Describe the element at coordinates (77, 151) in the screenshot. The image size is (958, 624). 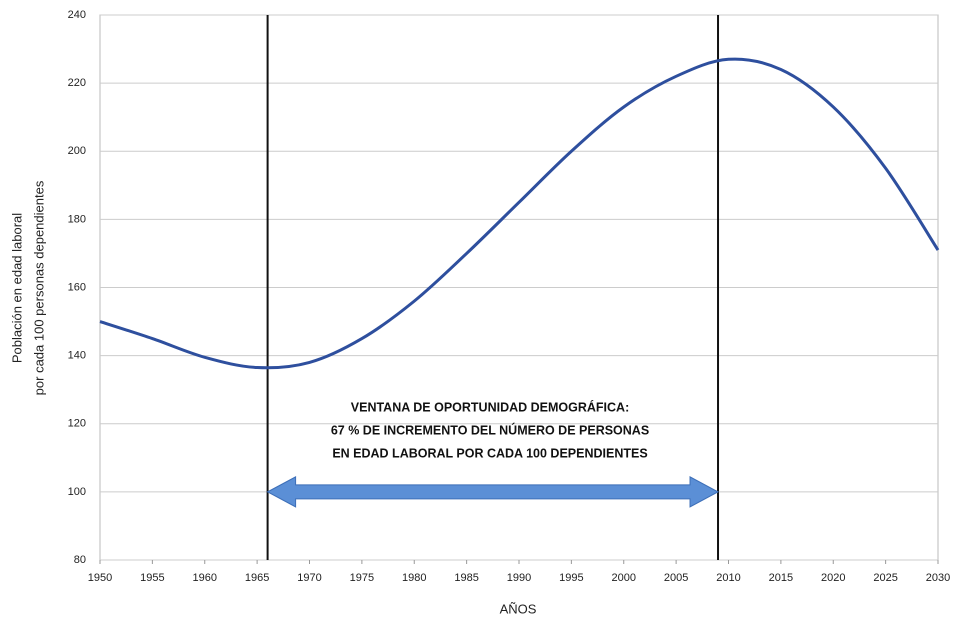
I see `y-tick-label: 200` at that location.